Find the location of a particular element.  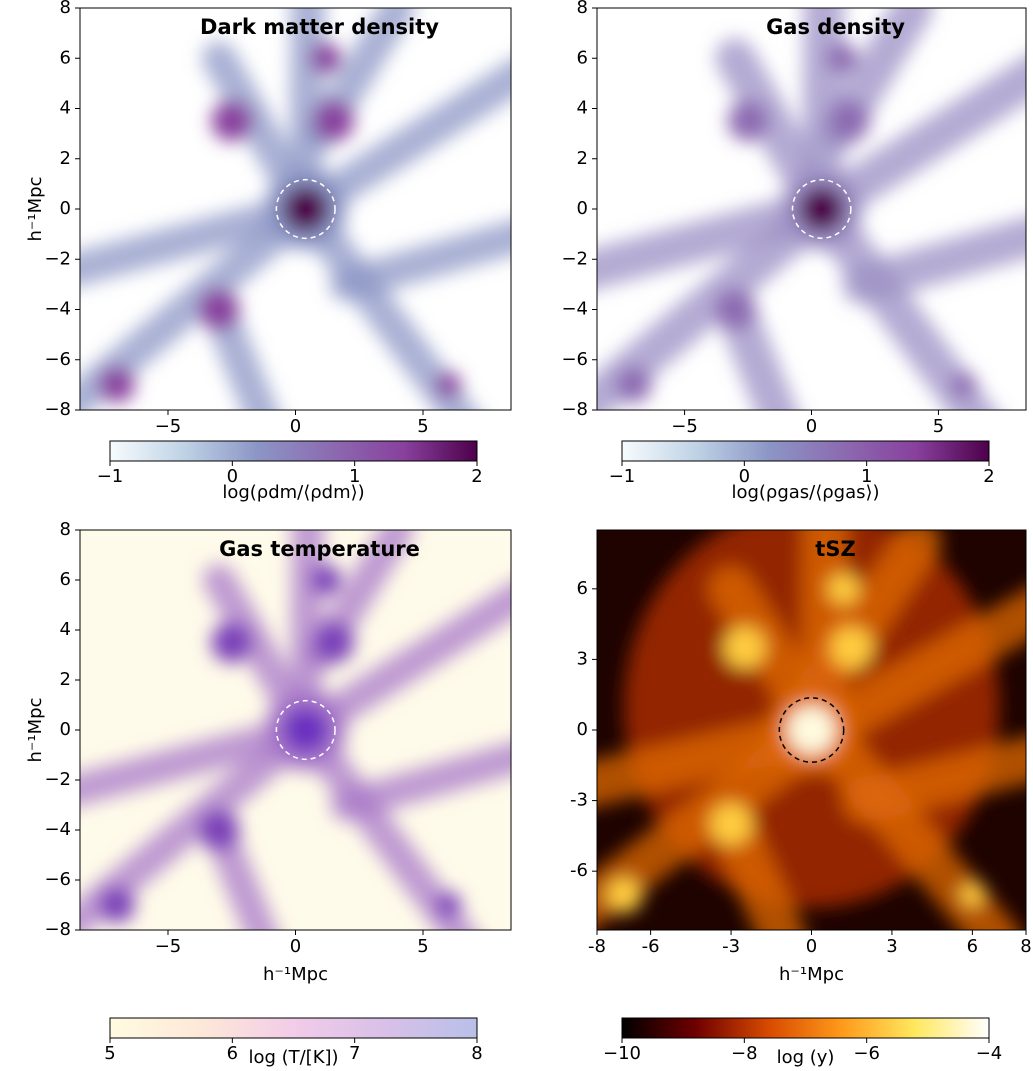

panel-title: Gas temperature is located at coordinates (319, 549).